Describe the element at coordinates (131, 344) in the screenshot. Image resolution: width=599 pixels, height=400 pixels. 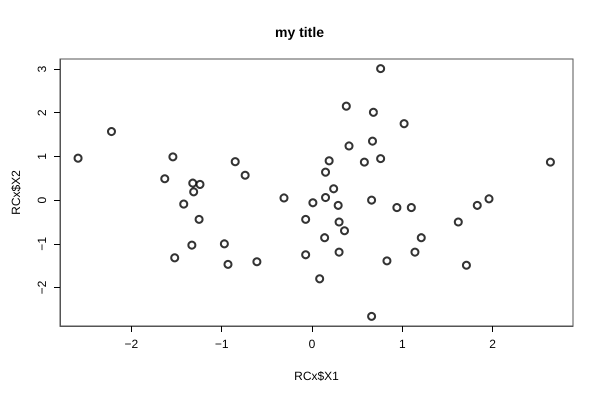
I see `x-tick-label: −2` at that location.